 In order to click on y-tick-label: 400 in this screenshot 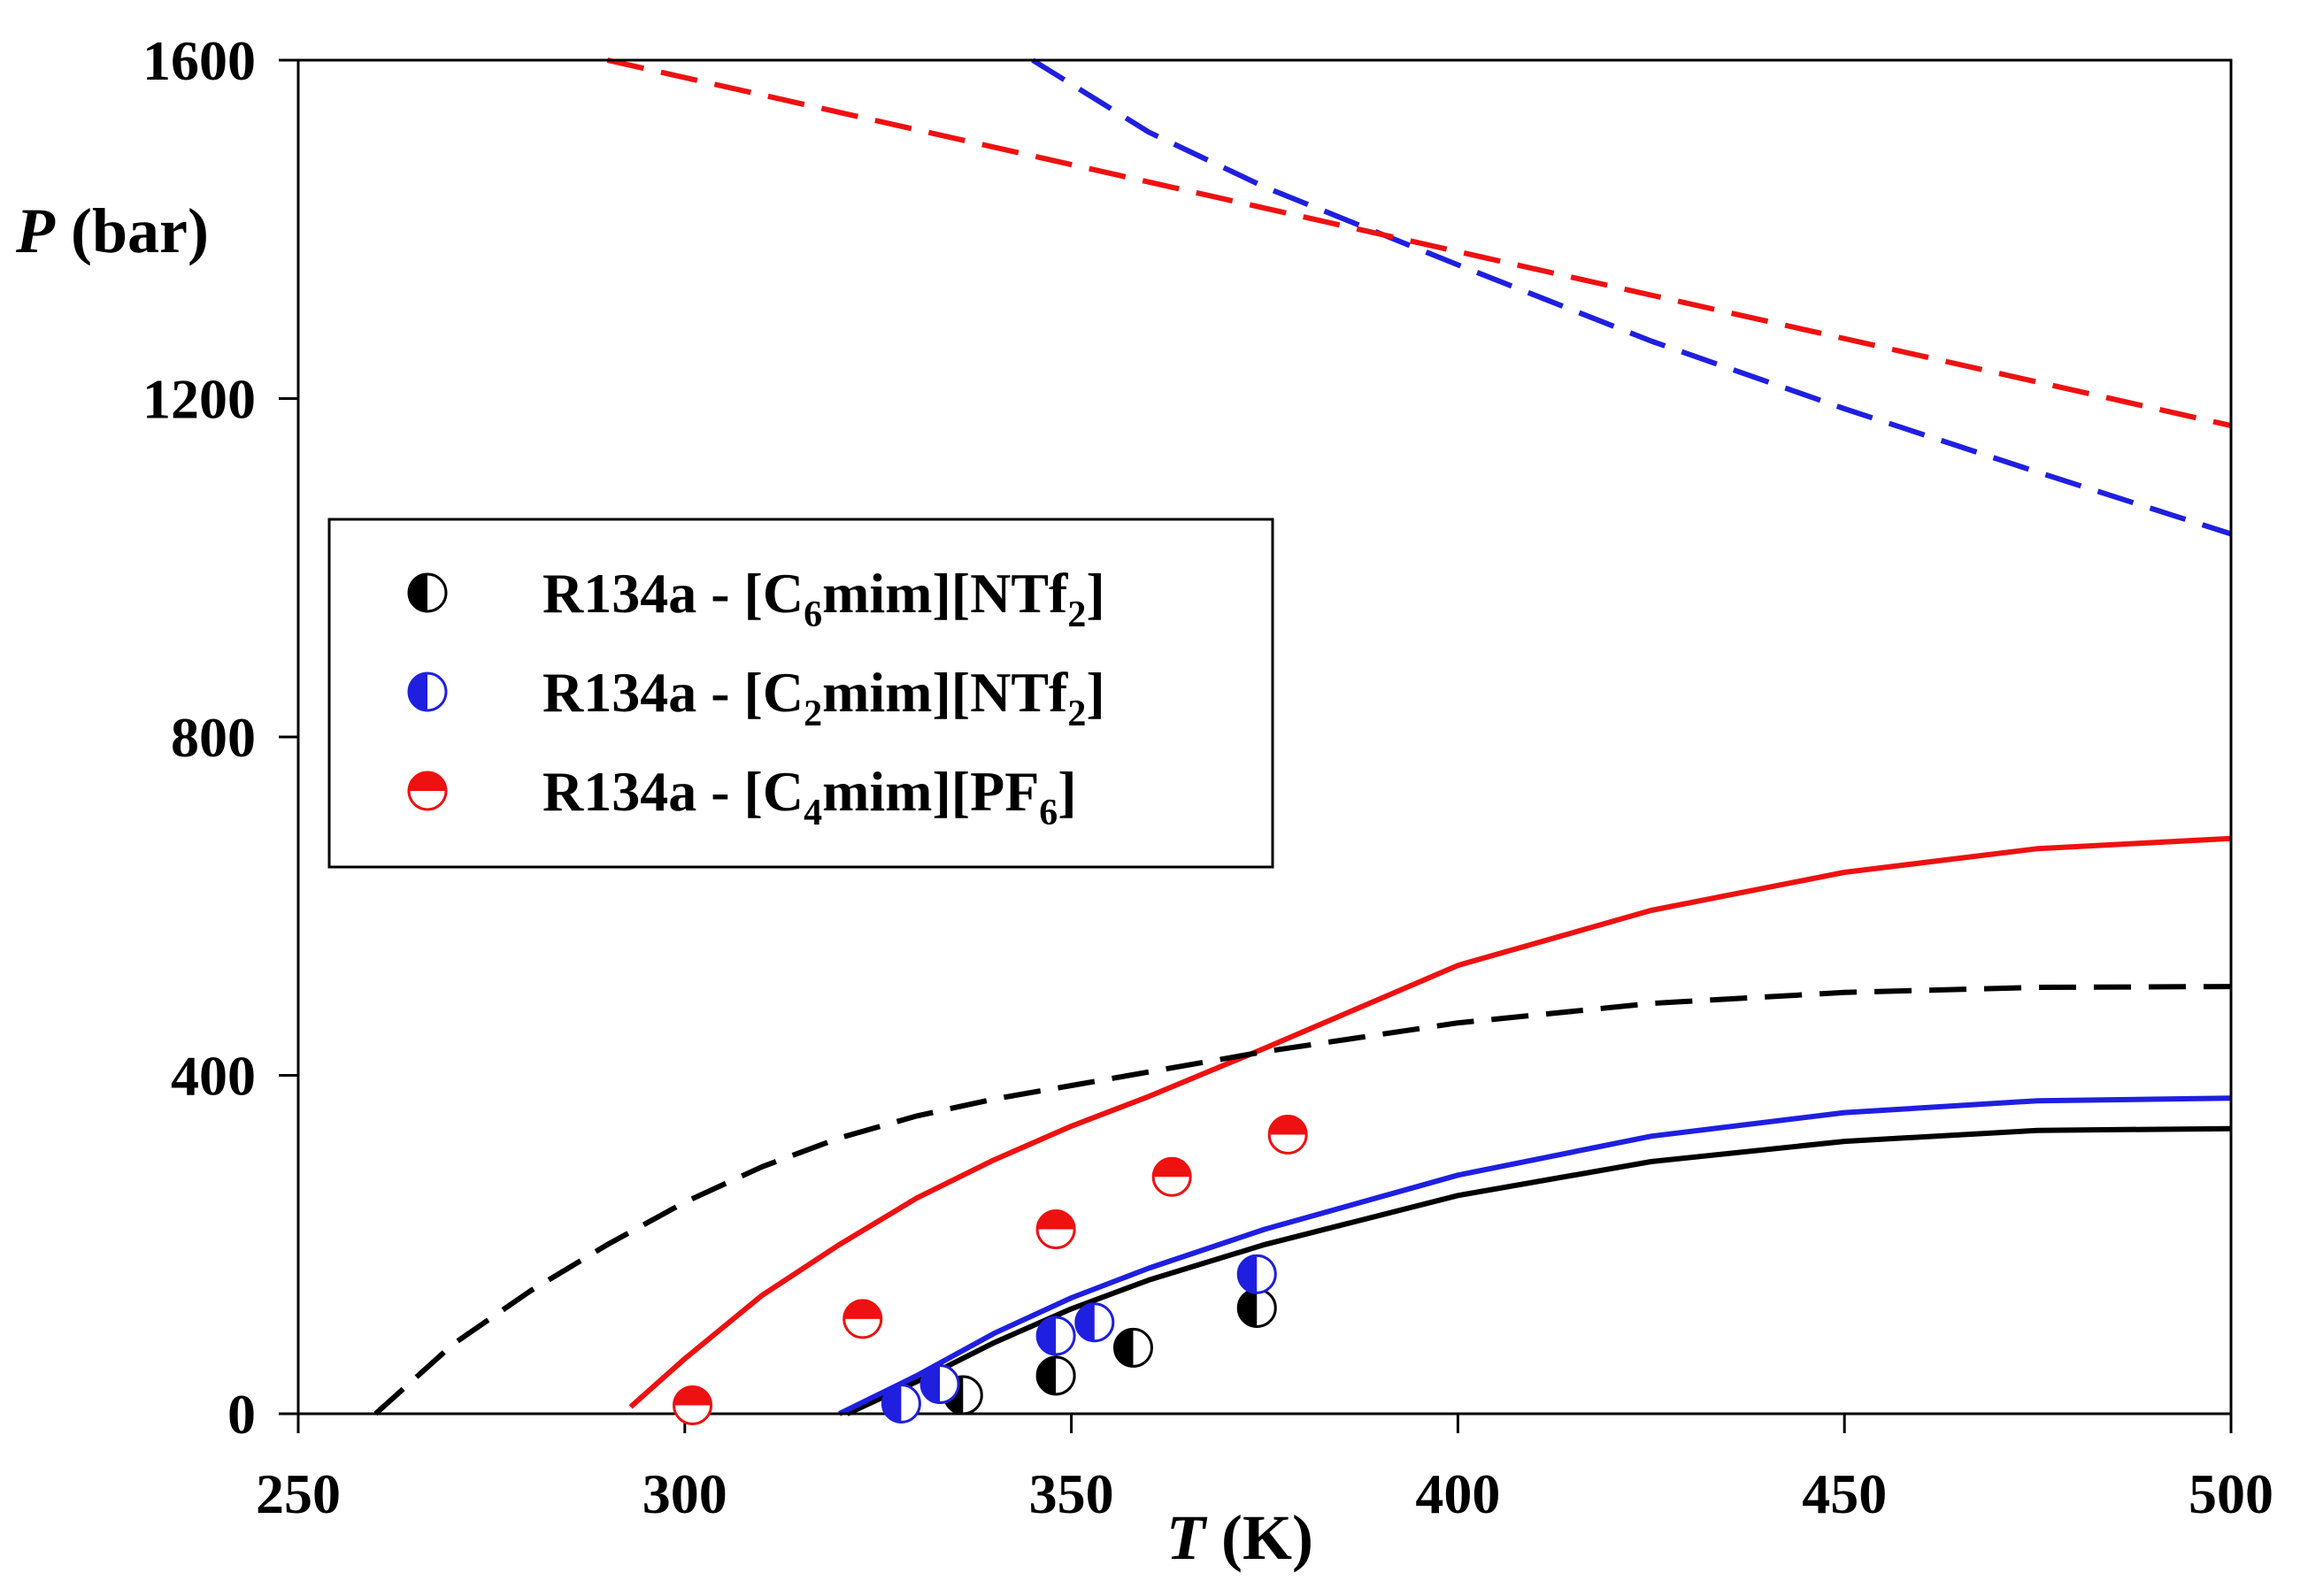, I will do `click(213, 1076)`.